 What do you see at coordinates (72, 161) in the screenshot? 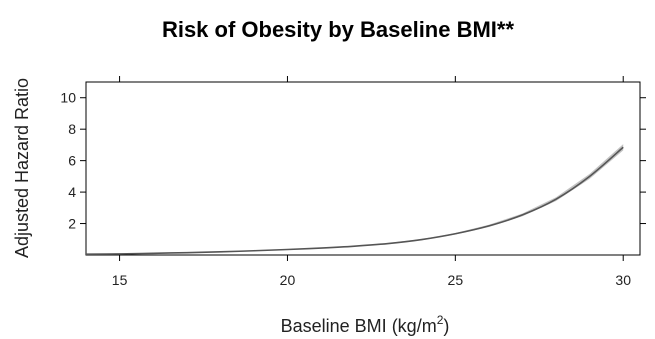
I see `y-tick-label: 6` at bounding box center [72, 161].